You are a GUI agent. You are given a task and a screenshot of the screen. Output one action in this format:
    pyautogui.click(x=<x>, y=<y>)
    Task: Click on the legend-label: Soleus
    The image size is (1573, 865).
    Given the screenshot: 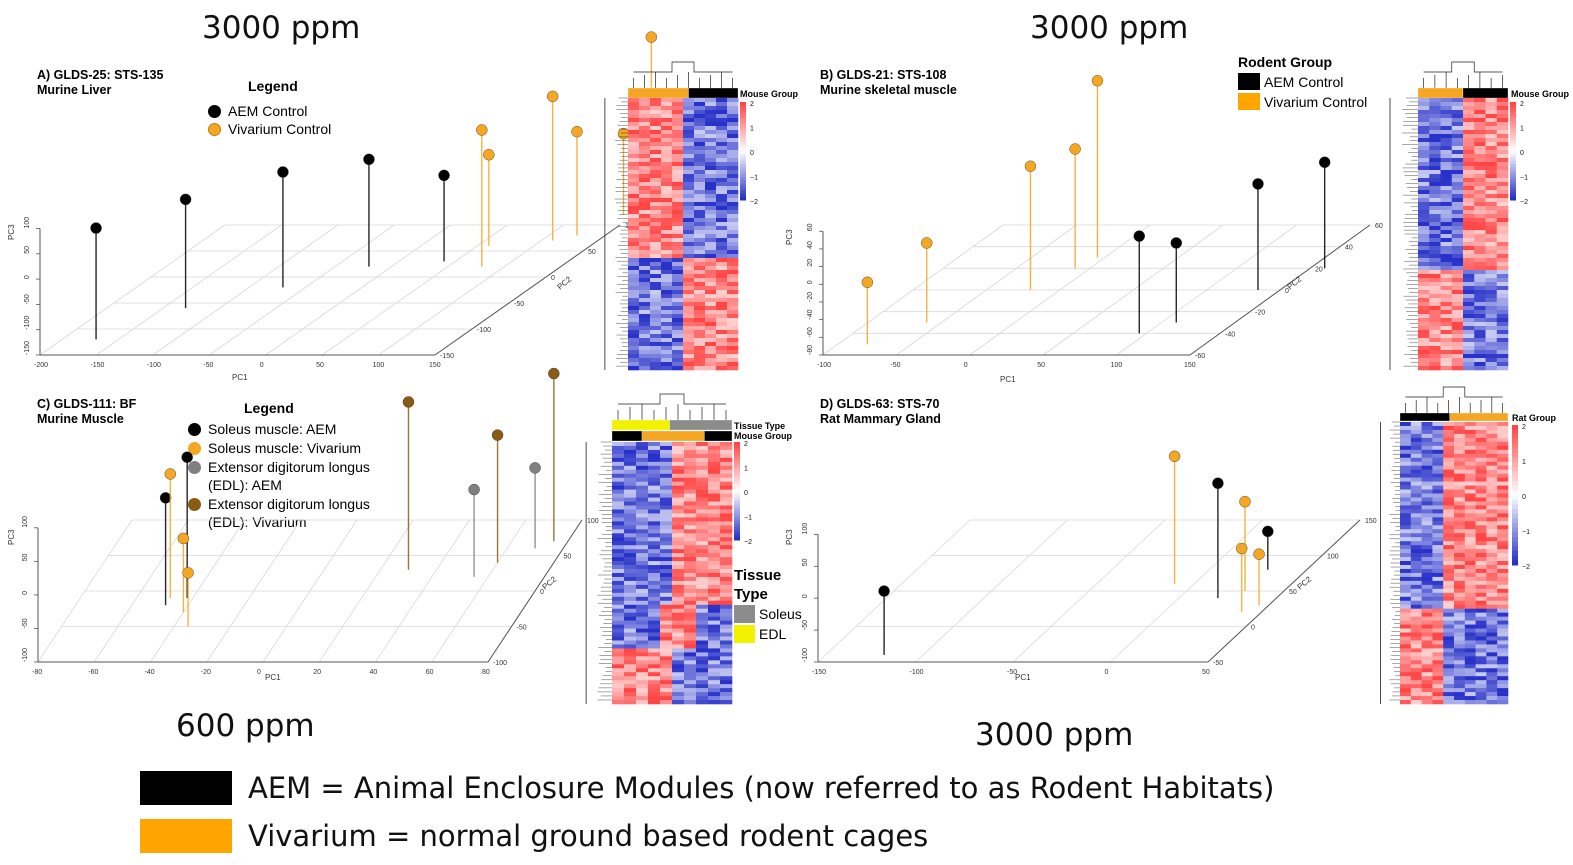 What is the action you would take?
    pyautogui.click(x=780, y=614)
    